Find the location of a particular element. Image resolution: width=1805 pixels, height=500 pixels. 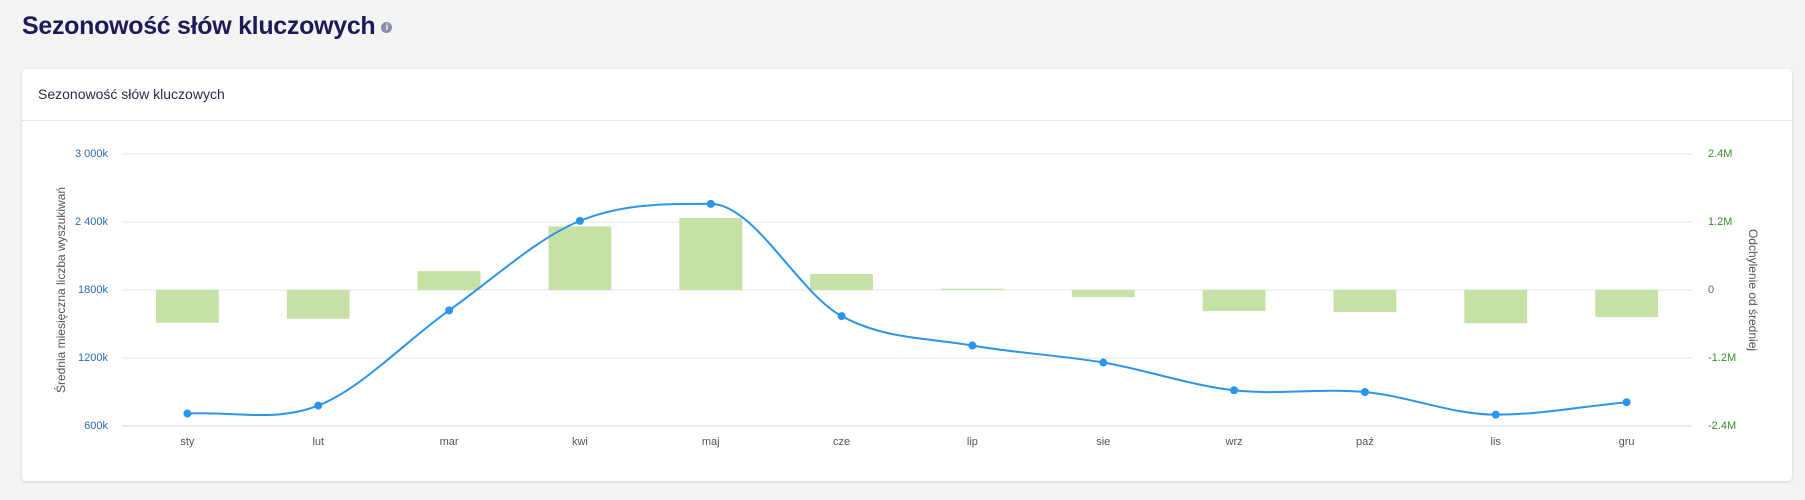

page-title: Sezonowość słów kluczowych i is located at coordinates (207, 26).